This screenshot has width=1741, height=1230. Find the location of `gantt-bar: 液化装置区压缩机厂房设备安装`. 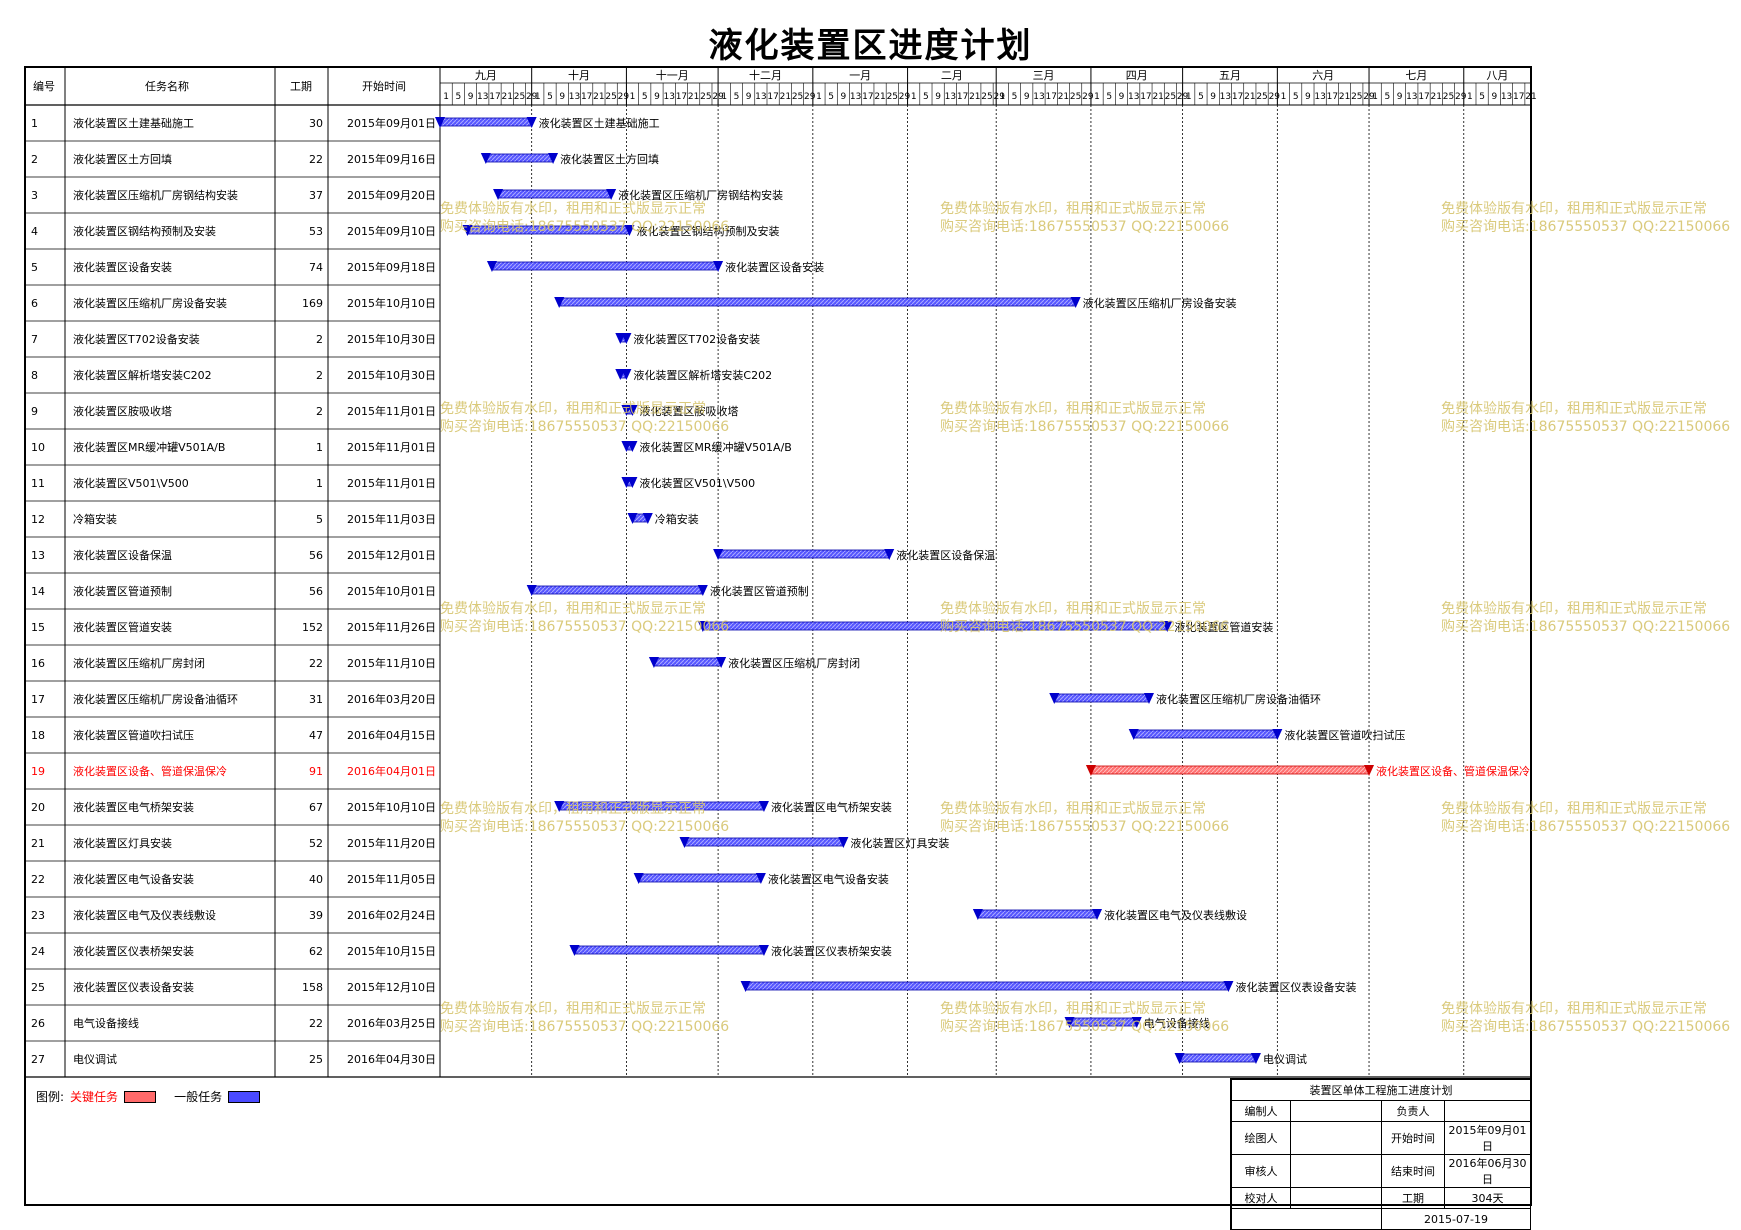

gantt-bar: 液化装置区压缩机厂房设备安装 is located at coordinates (895, 303).